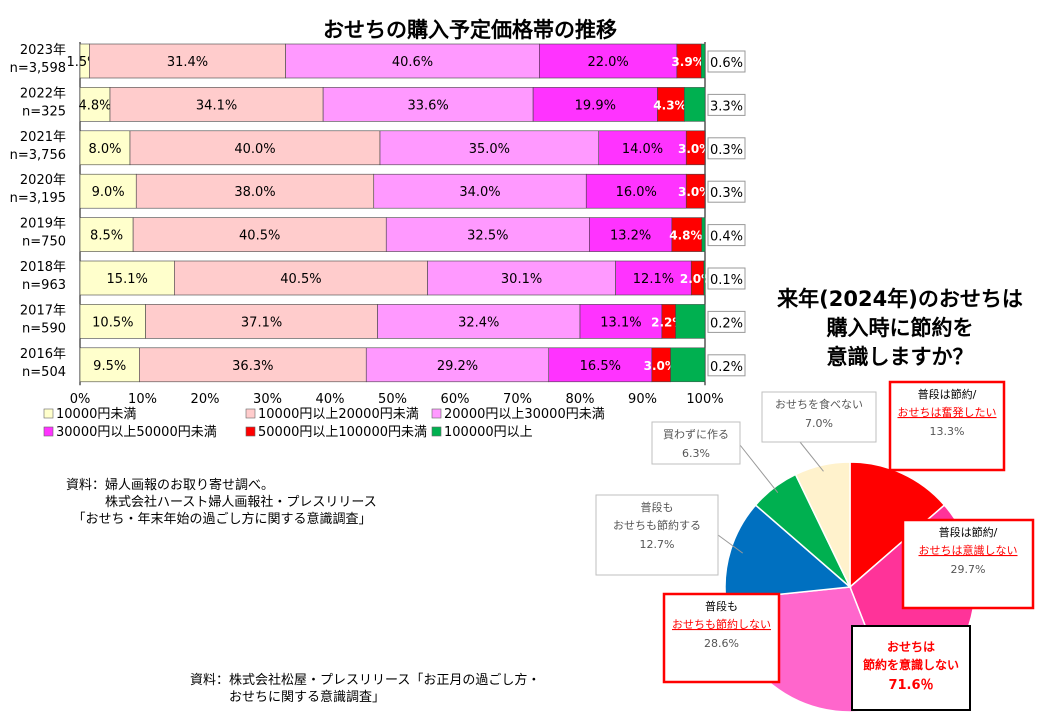 This screenshot has height=720, width=1040. Describe the element at coordinates (38, 68) in the screenshot. I see `category-label-n: n=3,598` at that location.